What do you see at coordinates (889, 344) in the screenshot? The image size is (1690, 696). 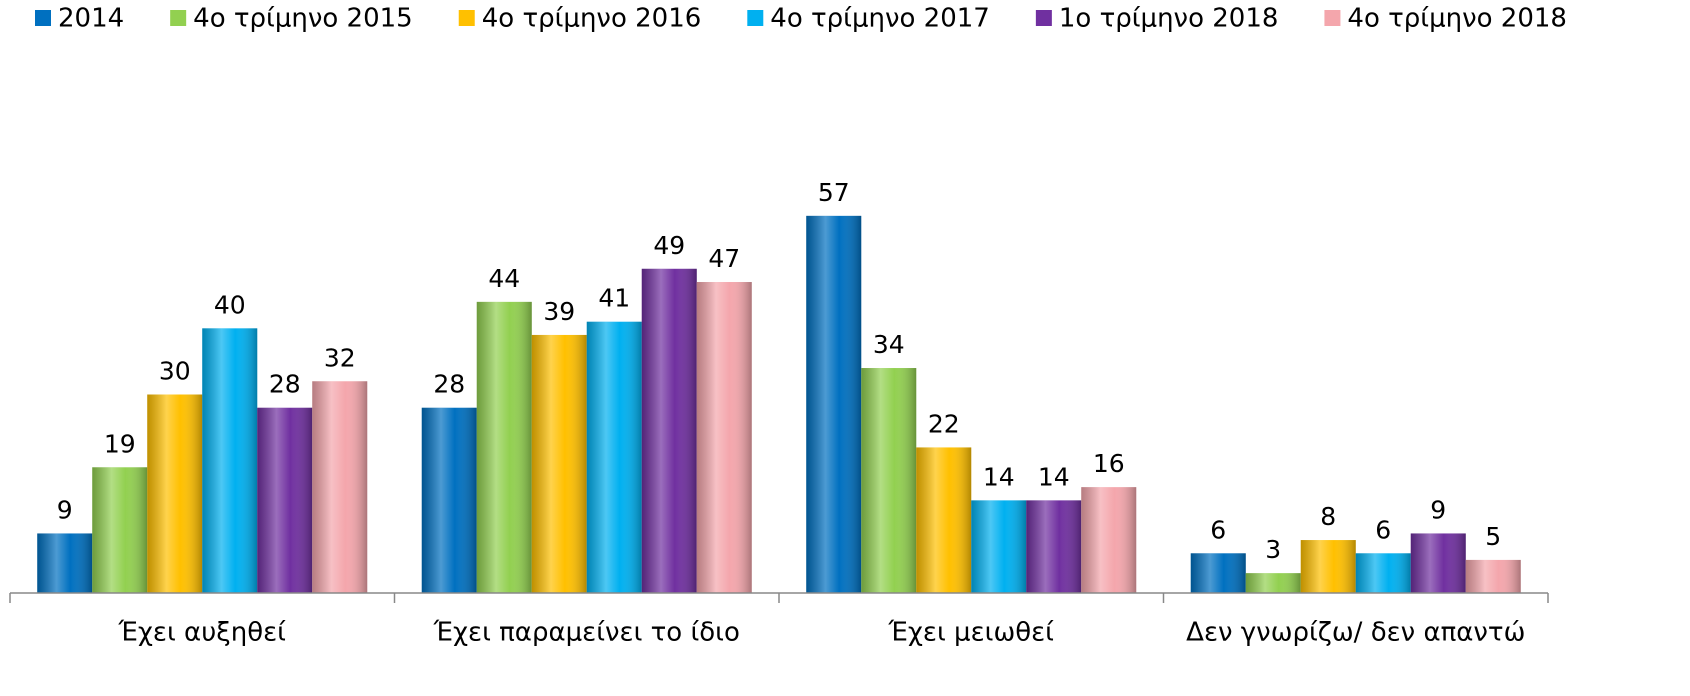 I see `data-label: 34` at bounding box center [889, 344].